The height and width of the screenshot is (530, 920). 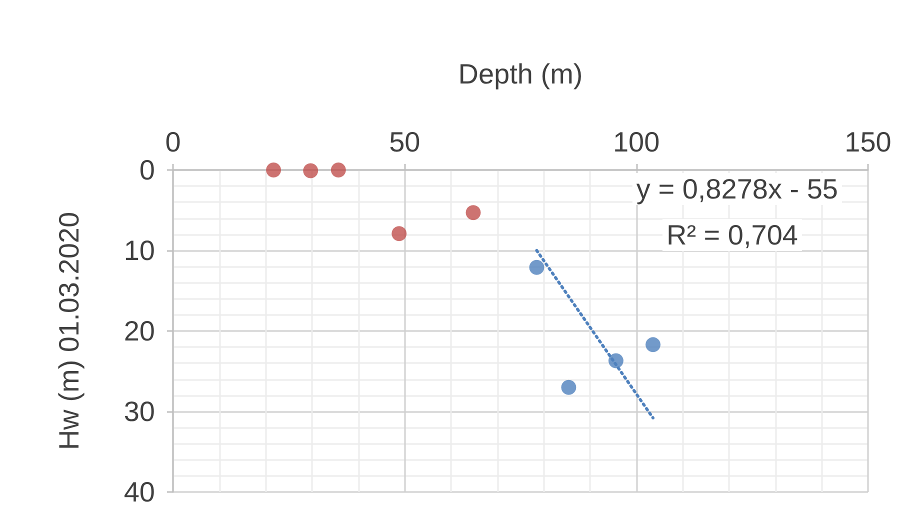 What do you see at coordinates (139, 411) in the screenshot?
I see `y-tick-label: 30` at bounding box center [139, 411].